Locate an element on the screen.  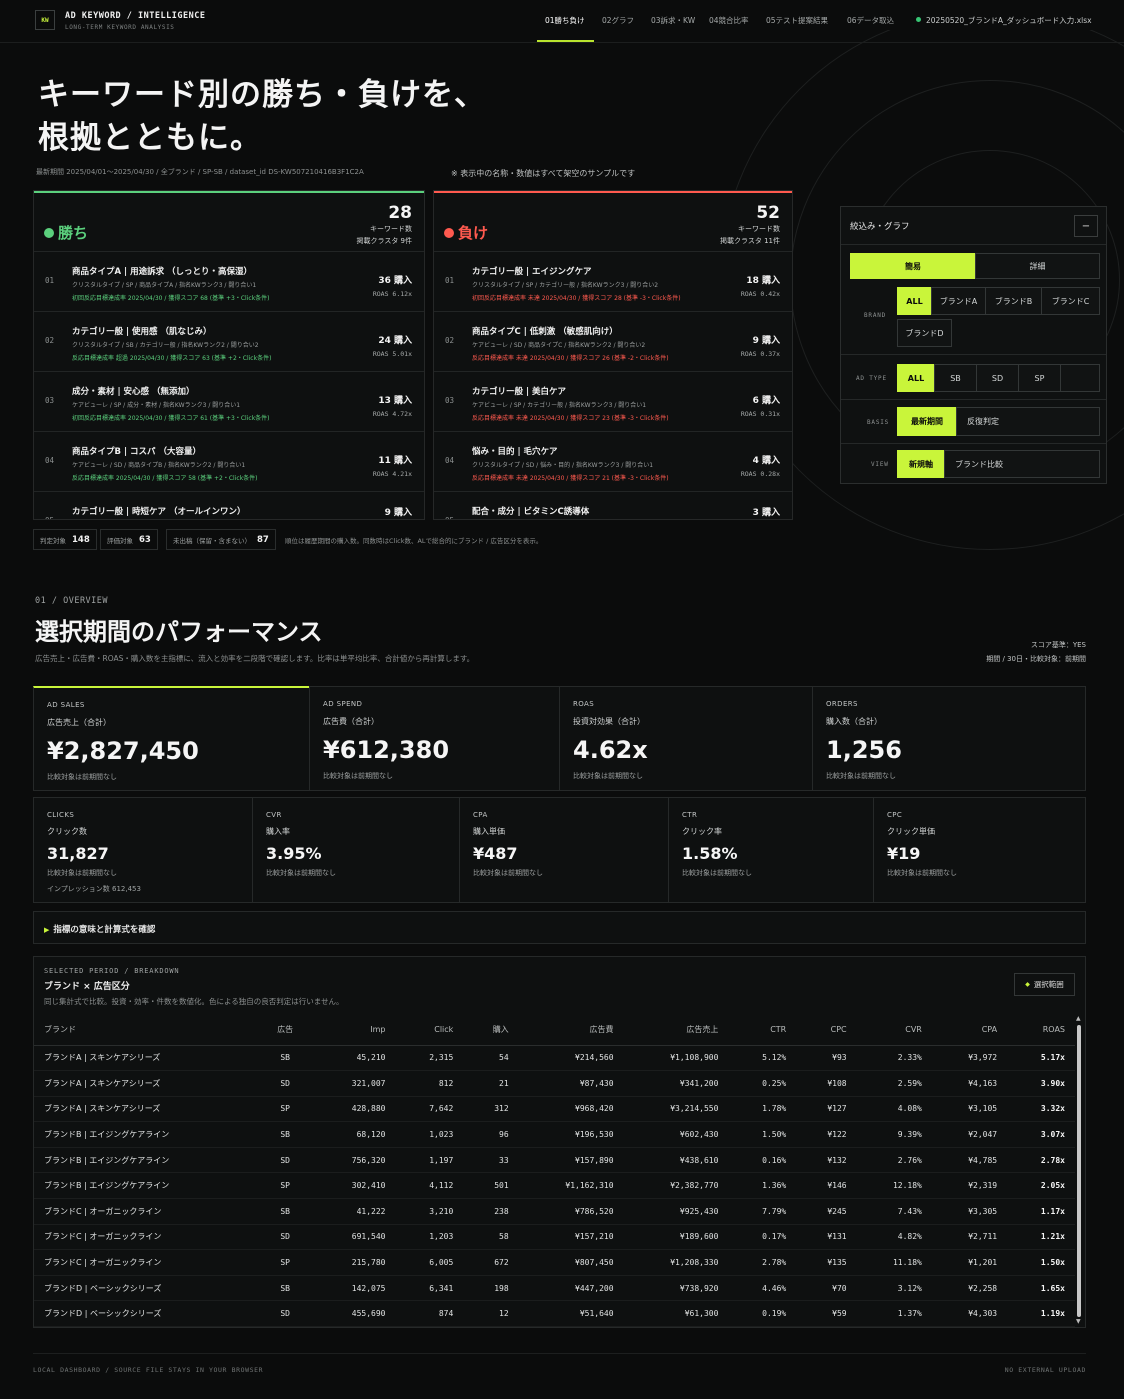
brand-c-button: ブランドC is located at coordinates (1070, 301).